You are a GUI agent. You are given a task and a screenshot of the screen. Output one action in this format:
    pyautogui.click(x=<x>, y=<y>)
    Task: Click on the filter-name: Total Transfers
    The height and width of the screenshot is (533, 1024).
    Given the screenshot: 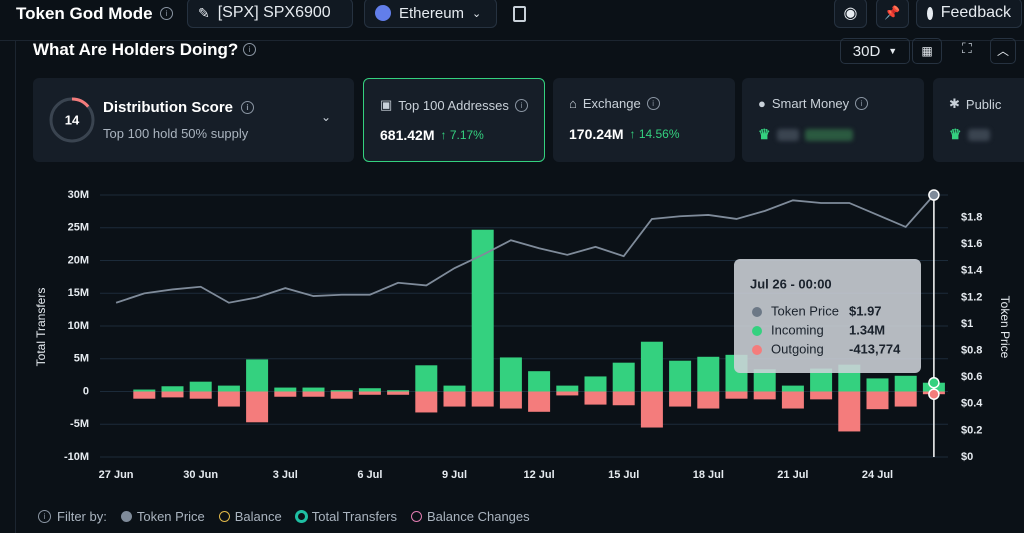 What is the action you would take?
    pyautogui.click(x=354, y=516)
    